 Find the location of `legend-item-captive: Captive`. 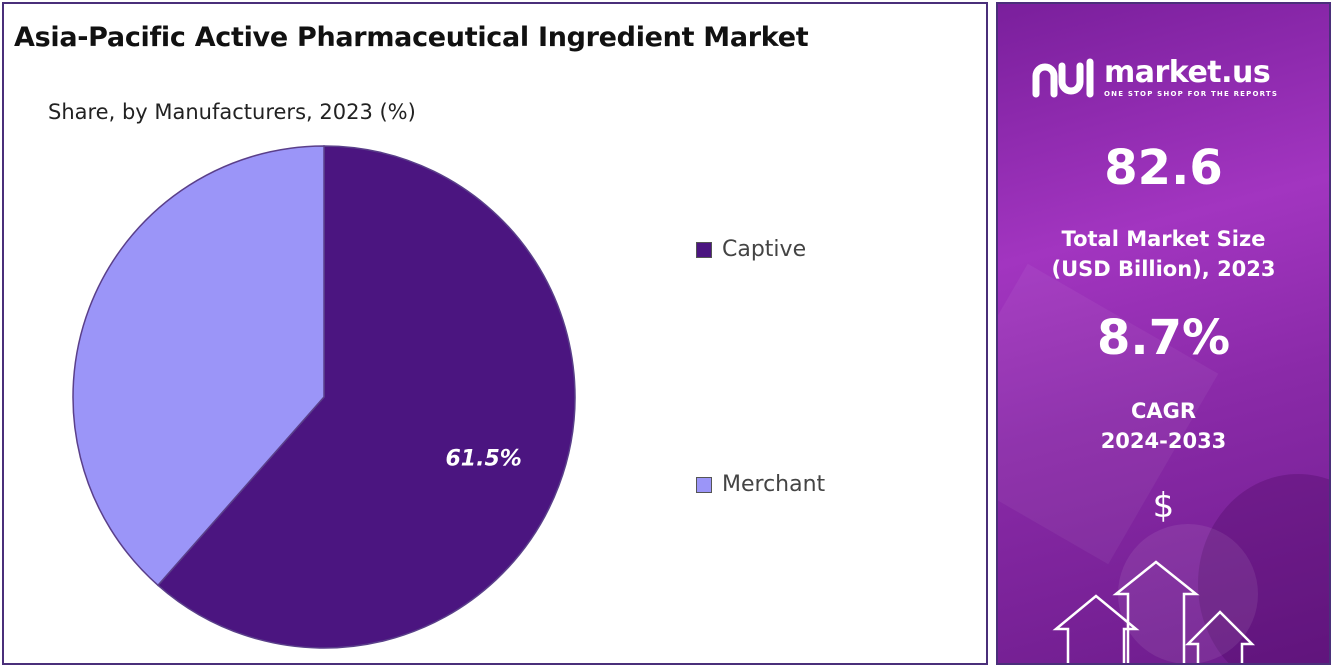

legend-item-captive: Captive is located at coordinates (751, 249).